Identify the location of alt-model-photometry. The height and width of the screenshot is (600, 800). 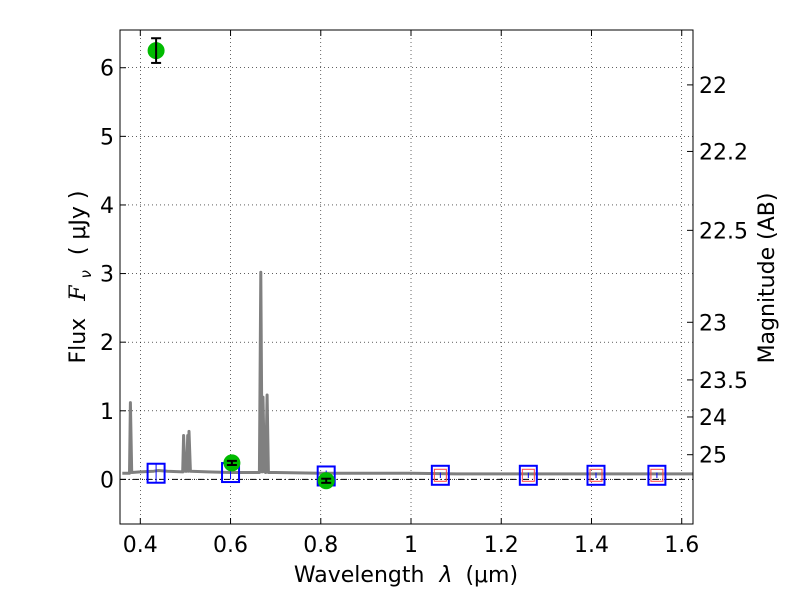
(548, 475).